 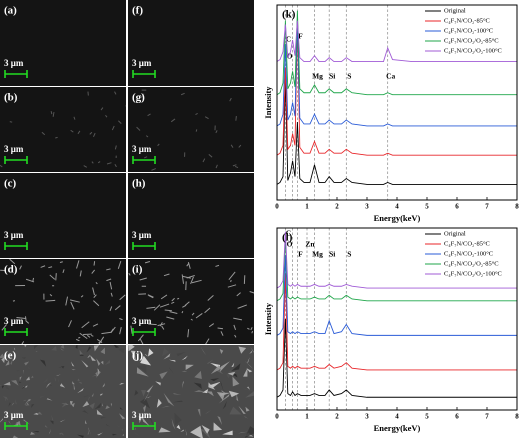 What do you see at coordinates (277, 207) in the screenshot?
I see `x-tick-label: 0` at bounding box center [277, 207].